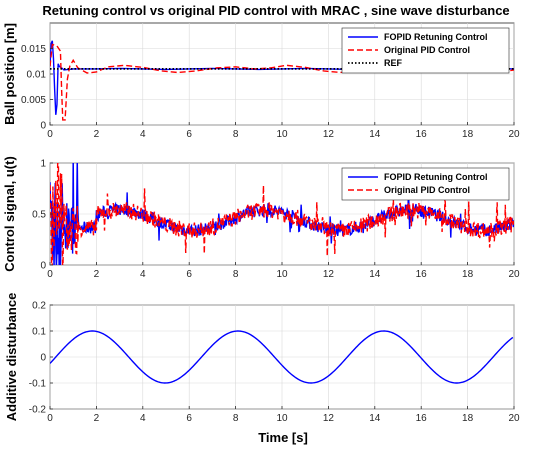 This screenshot has height=452, width=550. I want to click on series-group, so click(282, 357).